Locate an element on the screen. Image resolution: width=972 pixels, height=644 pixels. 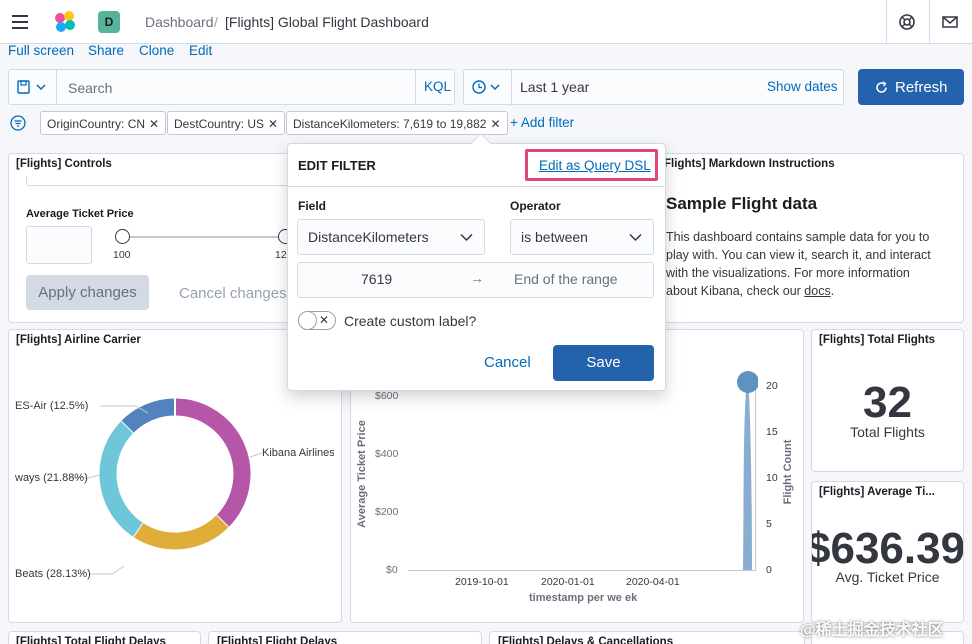
y-tick: $400 is located at coordinates (387, 454).